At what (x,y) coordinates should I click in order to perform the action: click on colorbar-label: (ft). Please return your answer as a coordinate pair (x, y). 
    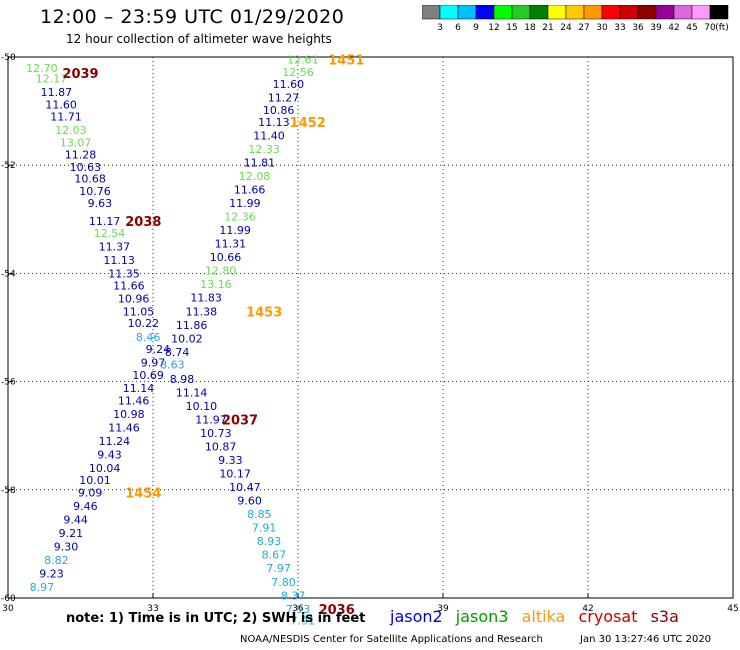
    Looking at the image, I should click on (722, 28).